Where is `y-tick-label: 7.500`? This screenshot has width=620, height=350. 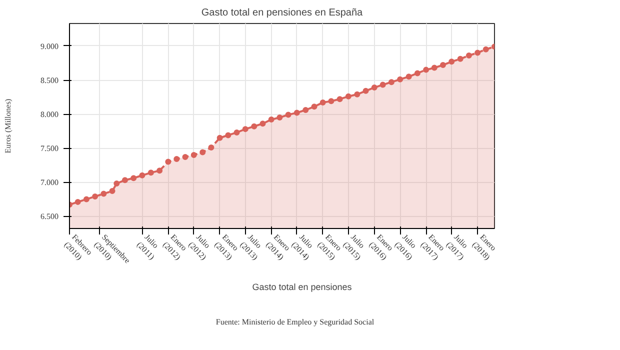 y-tick-label: 7.500 is located at coordinates (49, 149).